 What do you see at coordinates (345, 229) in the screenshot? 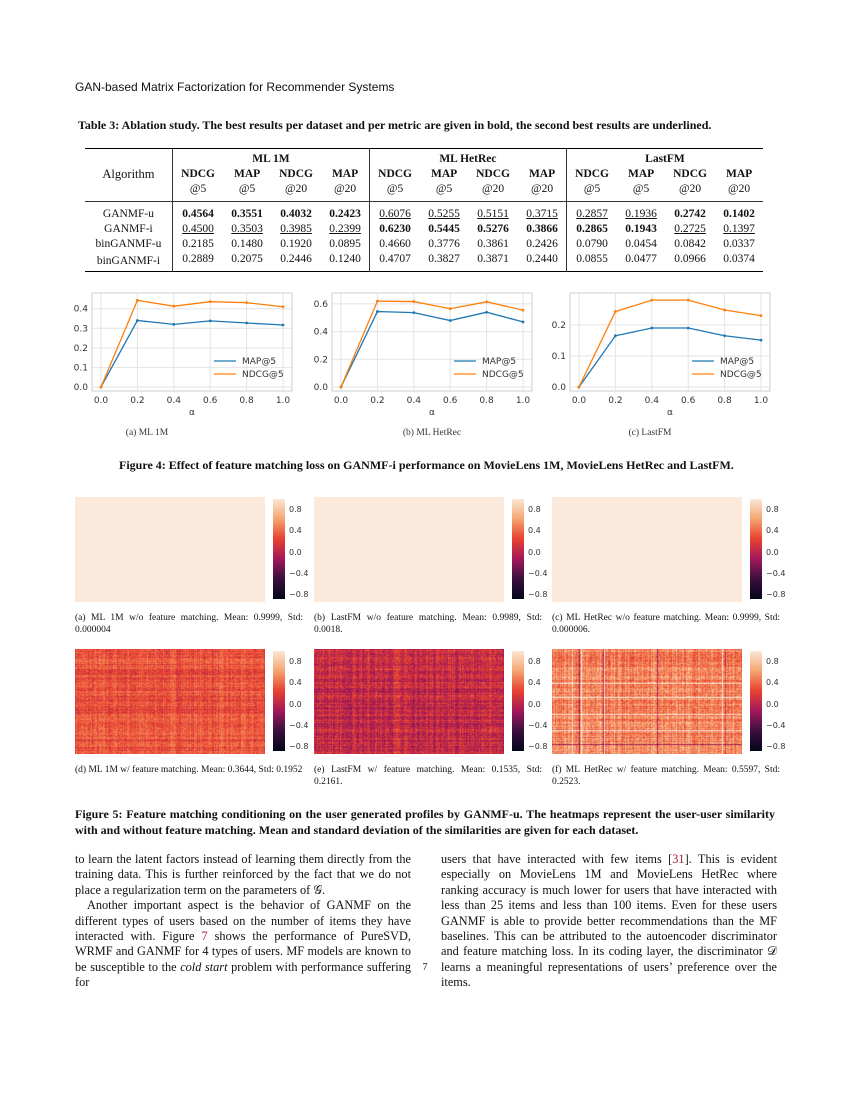
I see `table-cell: 0.2399` at bounding box center [345, 229].